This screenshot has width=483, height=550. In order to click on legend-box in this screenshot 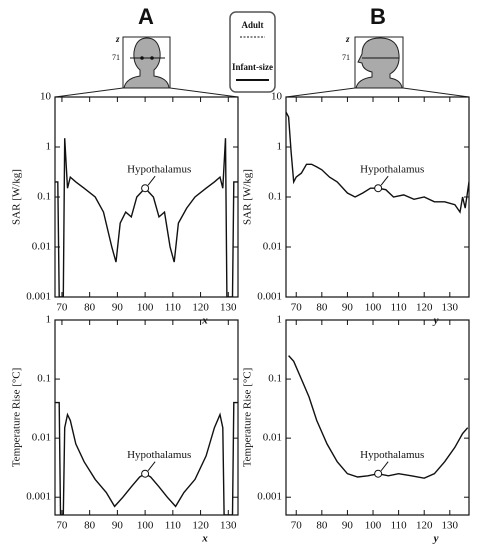, I will do `click(252, 52)`.